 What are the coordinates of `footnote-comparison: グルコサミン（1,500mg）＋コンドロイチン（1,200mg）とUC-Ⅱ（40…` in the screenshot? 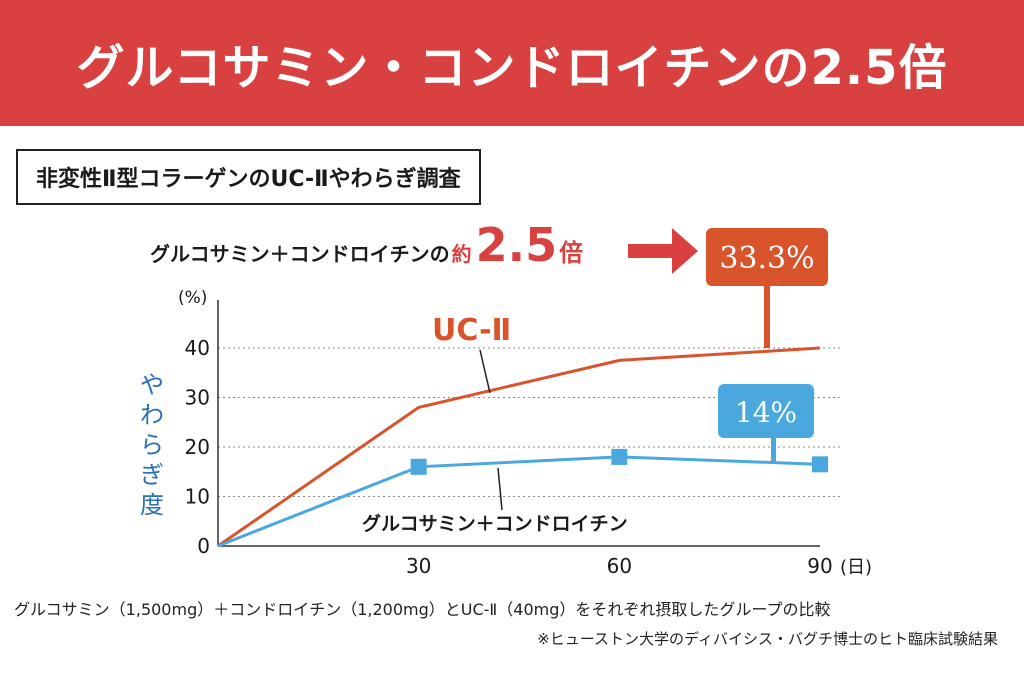 It's located at (422, 609).